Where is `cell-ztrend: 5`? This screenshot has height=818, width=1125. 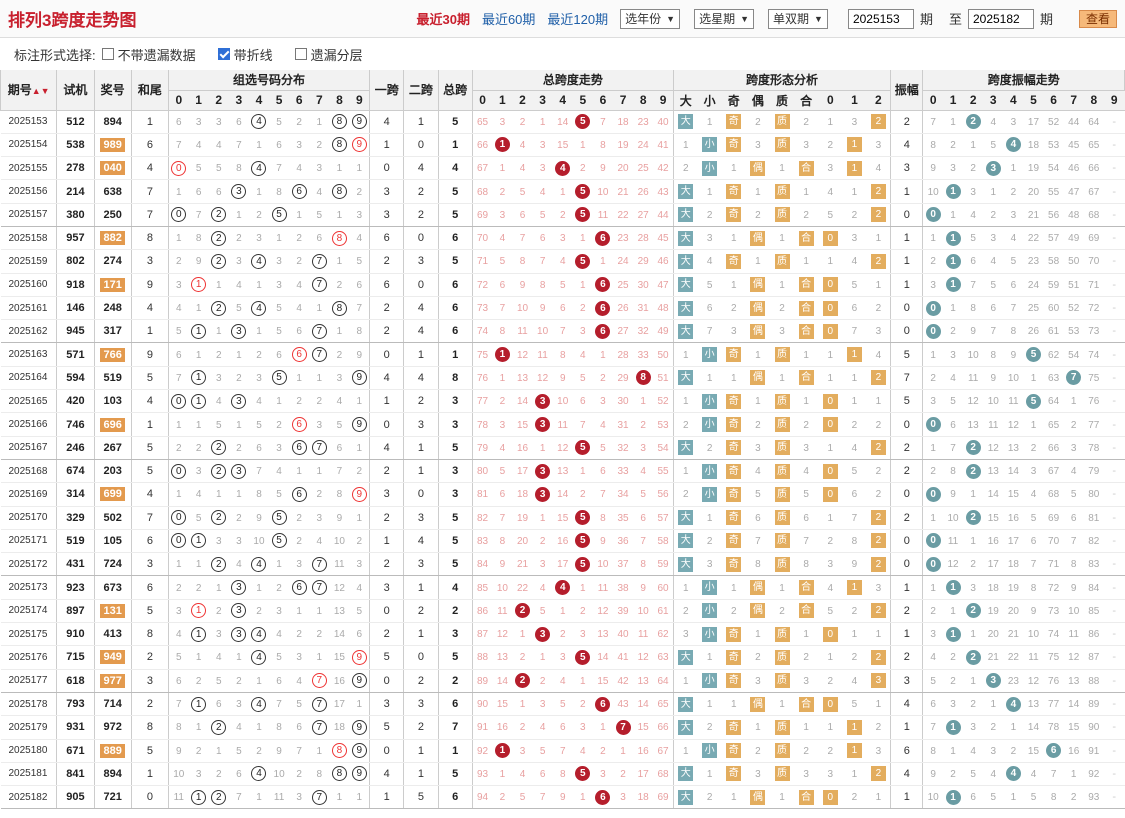
cell-ztrend: 5 is located at coordinates (932, 681).